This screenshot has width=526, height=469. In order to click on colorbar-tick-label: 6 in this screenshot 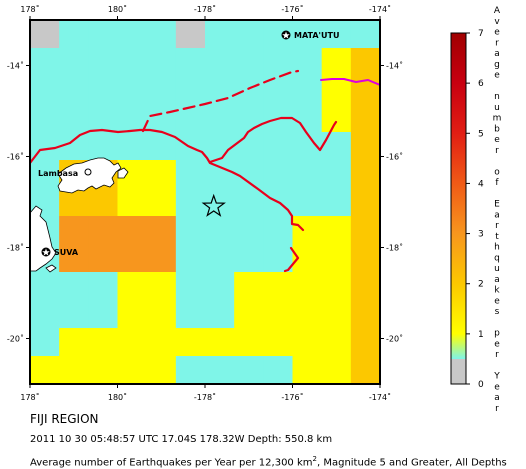, I will do `click(481, 84)`.